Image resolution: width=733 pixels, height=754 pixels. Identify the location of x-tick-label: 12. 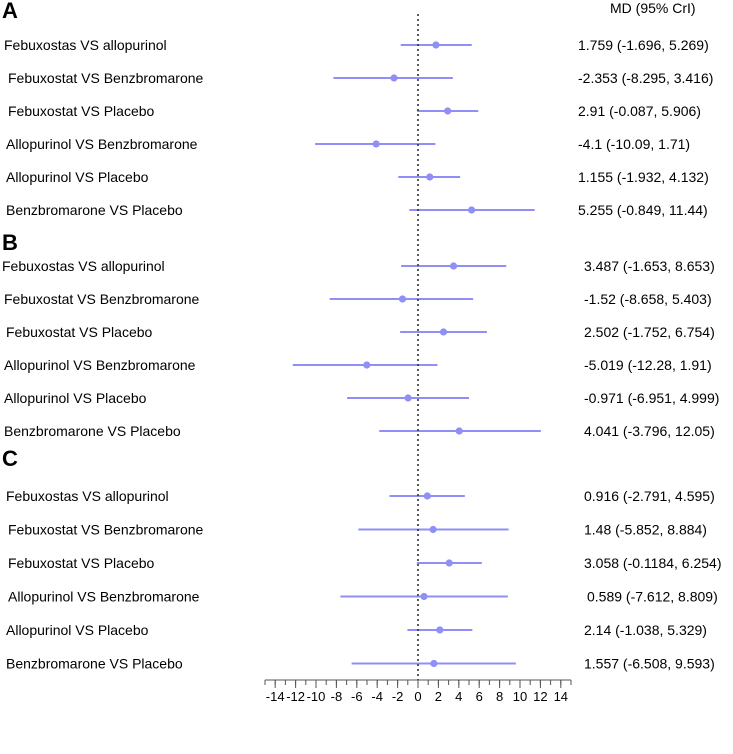
(540, 696).